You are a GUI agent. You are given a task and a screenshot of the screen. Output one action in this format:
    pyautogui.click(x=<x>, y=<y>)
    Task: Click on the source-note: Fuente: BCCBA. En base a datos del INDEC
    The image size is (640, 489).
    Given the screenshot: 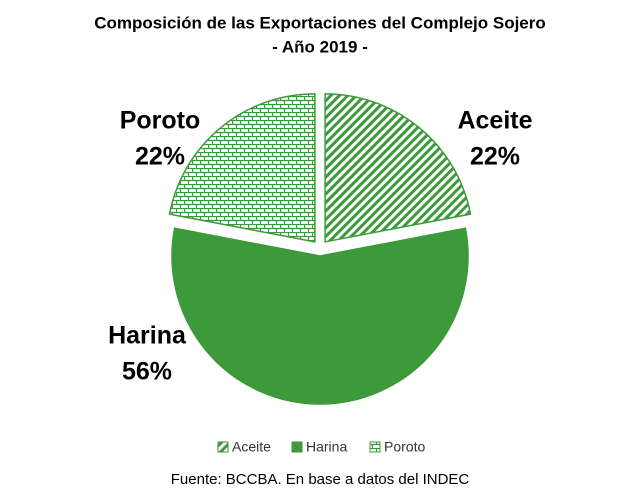 What is the action you would take?
    pyautogui.click(x=320, y=479)
    